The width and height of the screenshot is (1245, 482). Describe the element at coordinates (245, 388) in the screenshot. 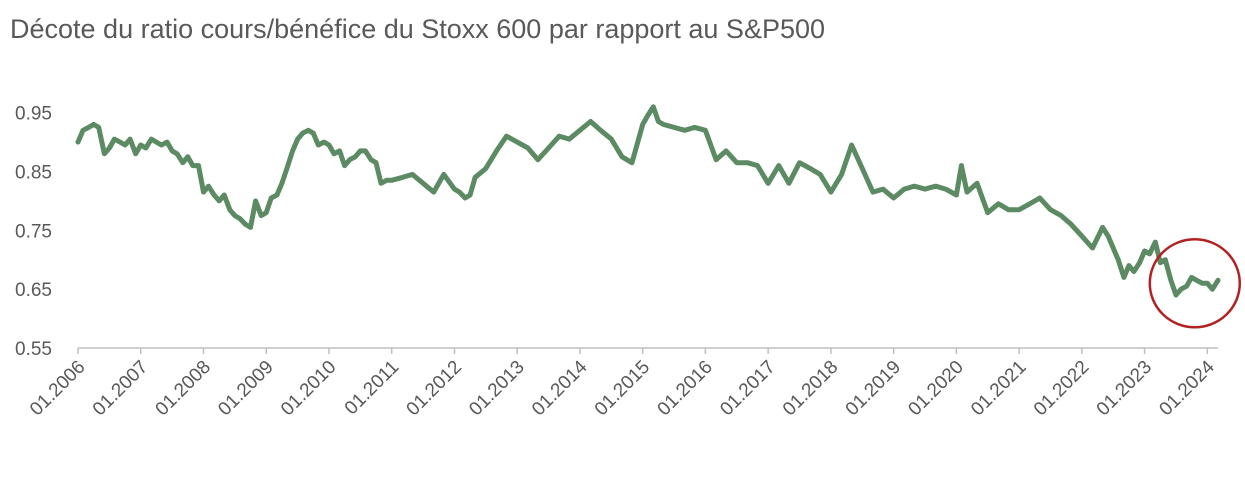

I see `x-tick-label: 01.2009` at that location.